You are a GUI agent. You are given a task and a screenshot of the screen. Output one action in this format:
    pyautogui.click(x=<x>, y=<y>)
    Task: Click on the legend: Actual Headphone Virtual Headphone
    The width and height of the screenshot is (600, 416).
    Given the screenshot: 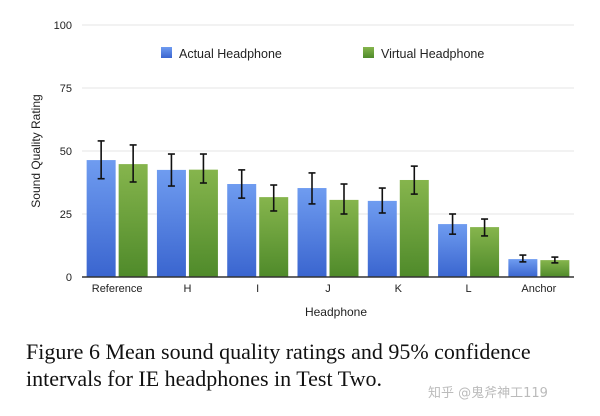 What is the action you would take?
    pyautogui.click(x=322, y=54)
    